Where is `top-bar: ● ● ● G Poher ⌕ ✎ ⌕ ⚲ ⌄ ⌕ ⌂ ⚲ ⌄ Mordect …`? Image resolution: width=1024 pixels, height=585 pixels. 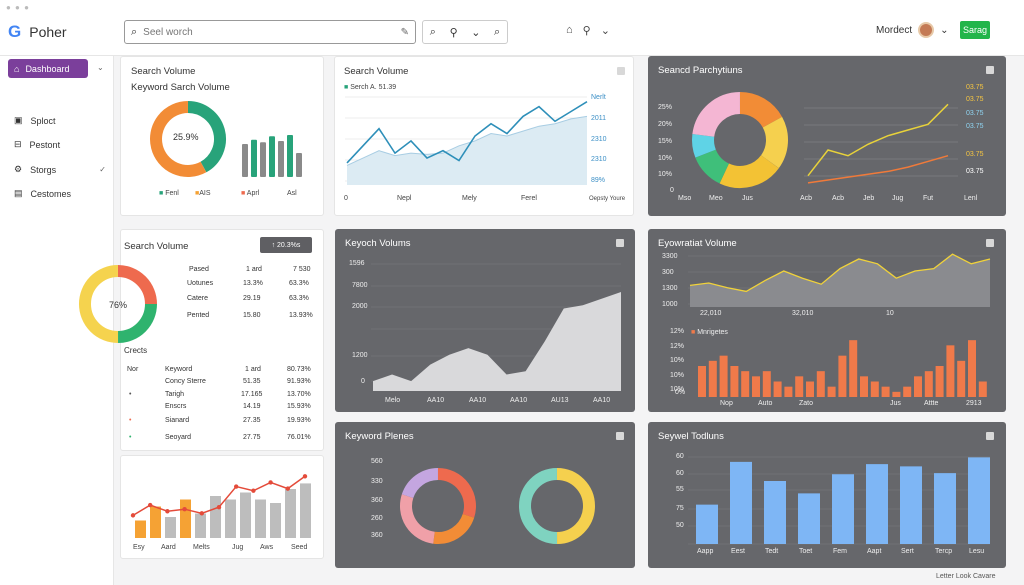
top-bar: ● ● ● G Poher ⌕ ✎ ⌕ ⚲ ⌄ ⌕ ⌂ ⚲ ⌄ Mordect … is located at coordinates (512, 28).